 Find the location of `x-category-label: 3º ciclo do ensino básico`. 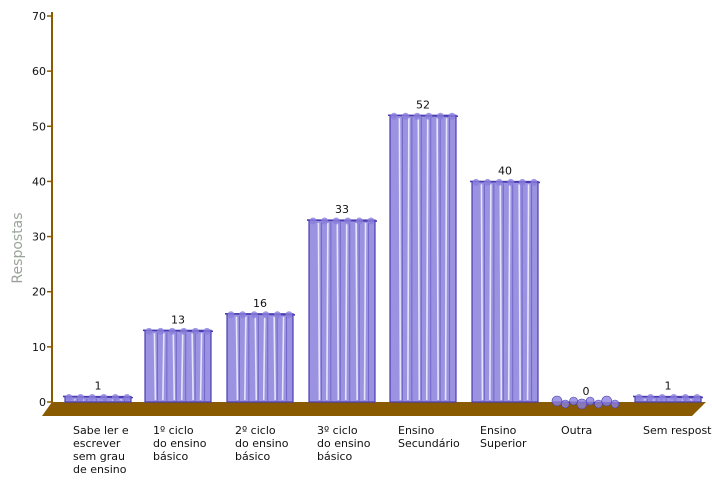

x-category-label: 3º ciclo do ensino básico is located at coordinates (344, 443).